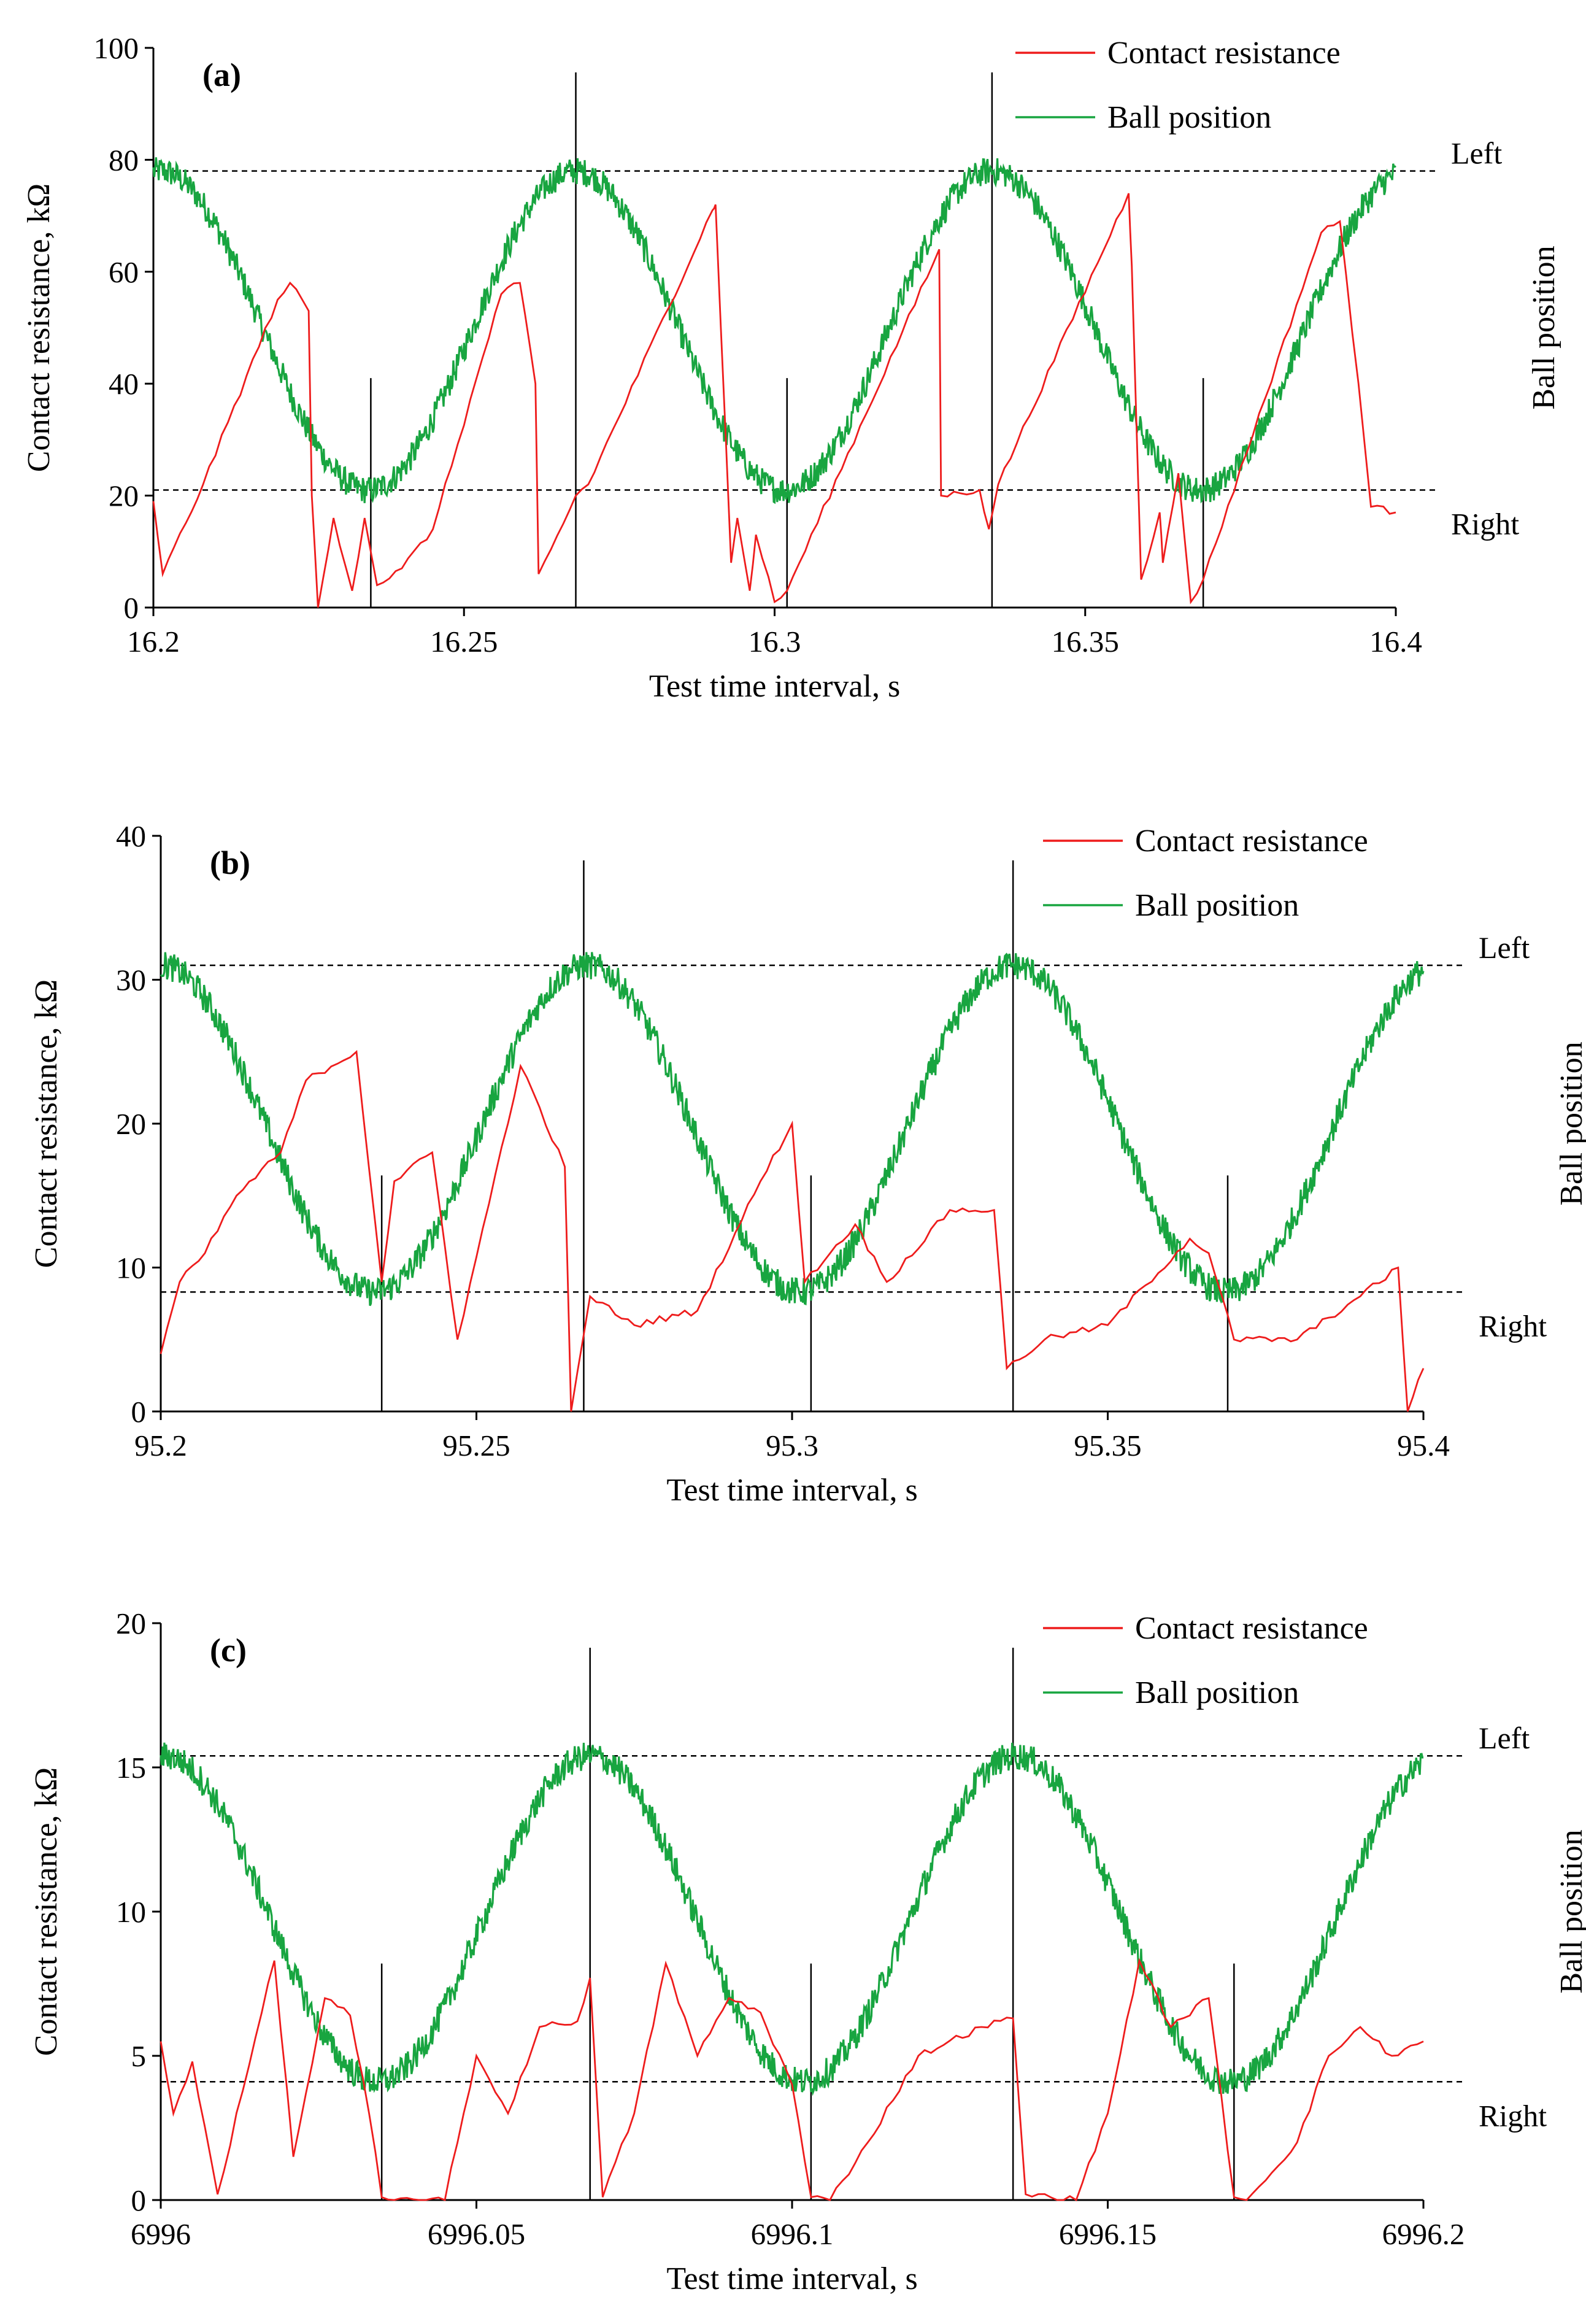  What do you see at coordinates (476, 2234) in the screenshot?
I see `x-tick-label: 6996.05` at bounding box center [476, 2234].